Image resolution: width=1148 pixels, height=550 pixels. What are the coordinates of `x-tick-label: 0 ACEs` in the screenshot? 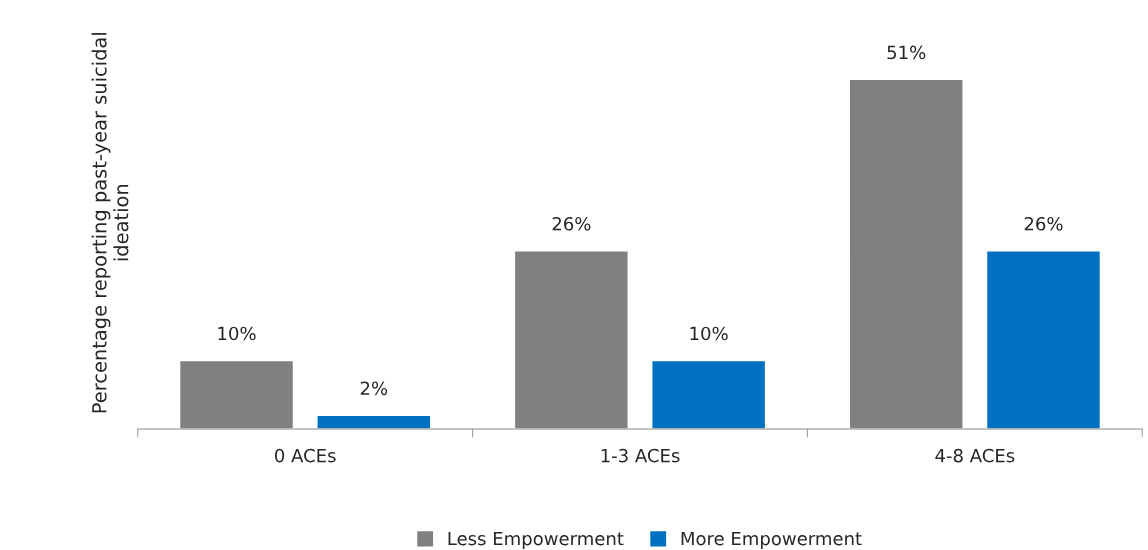 It's located at (305, 455).